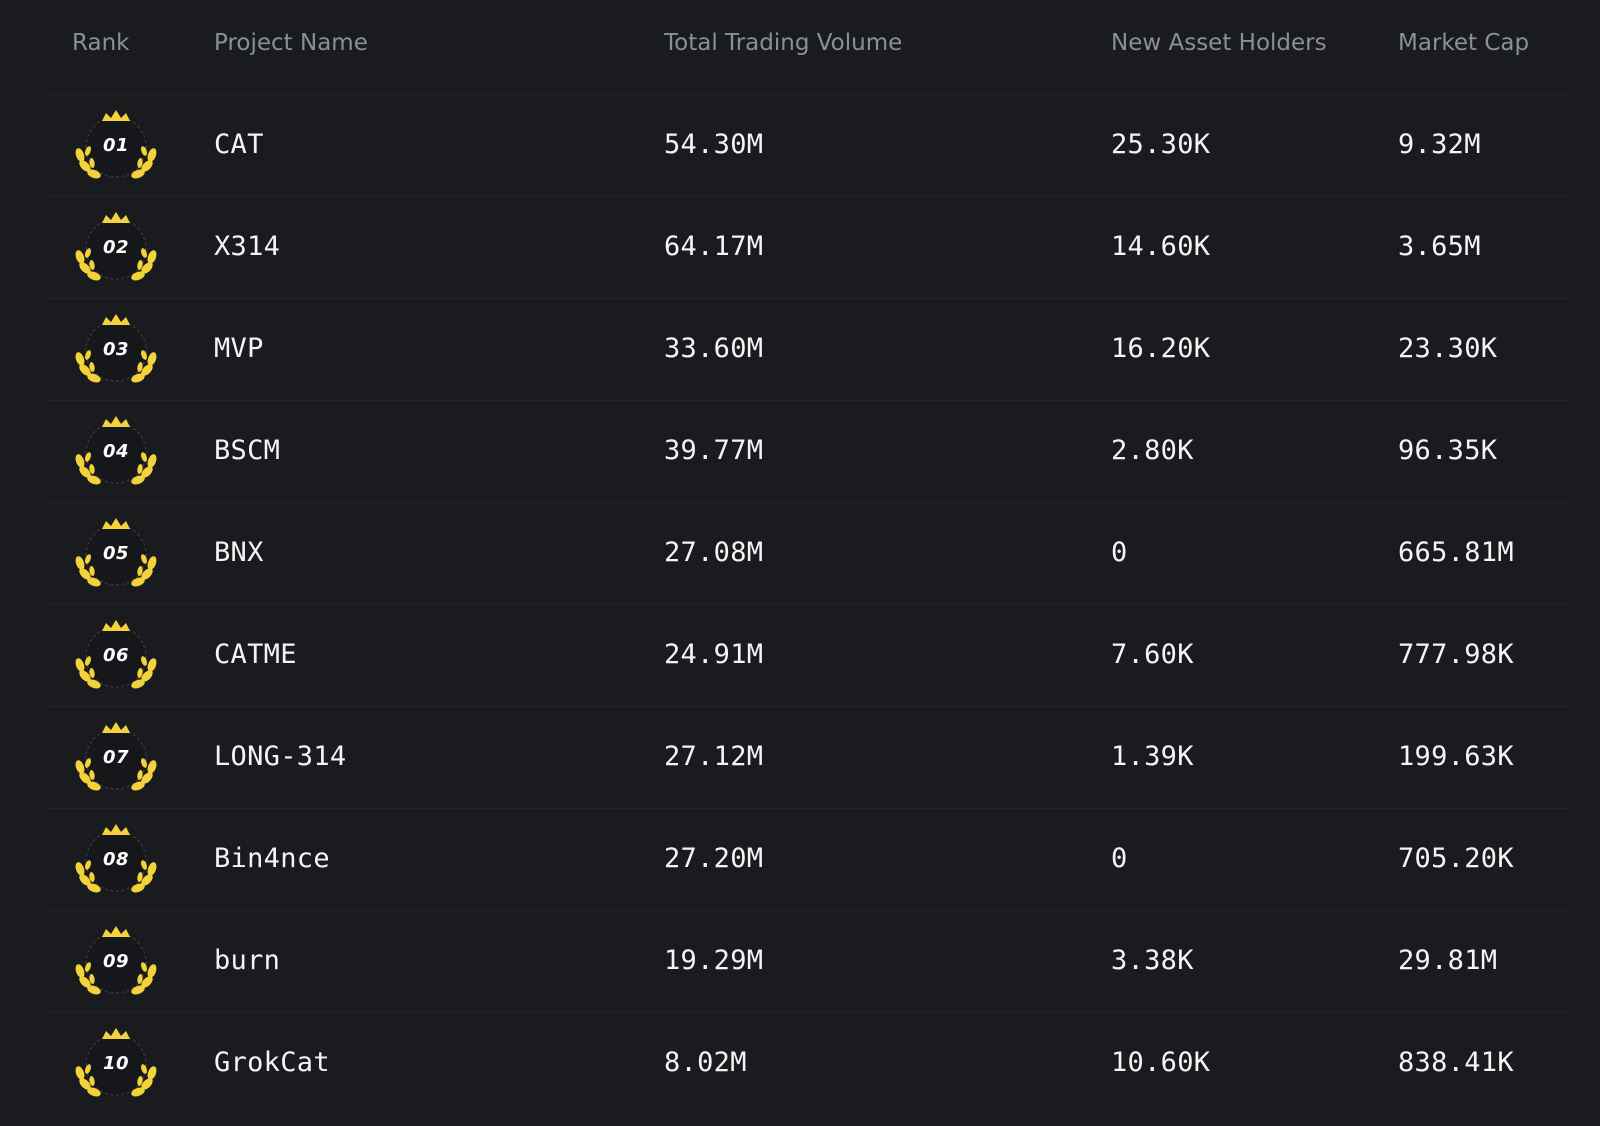 This screenshot has width=1600, height=1126. Describe the element at coordinates (1439, 246) in the screenshot. I see `market-cap: 3.65M` at that location.